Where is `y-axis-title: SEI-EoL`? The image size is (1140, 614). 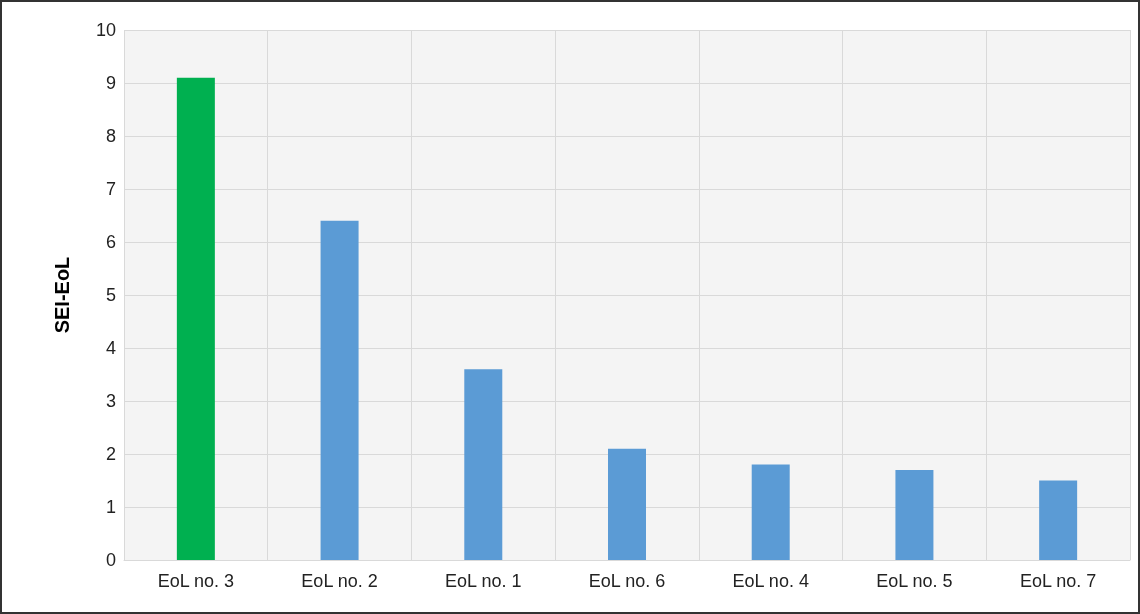
y-axis-title: SEI-EoL is located at coordinates (62, 295).